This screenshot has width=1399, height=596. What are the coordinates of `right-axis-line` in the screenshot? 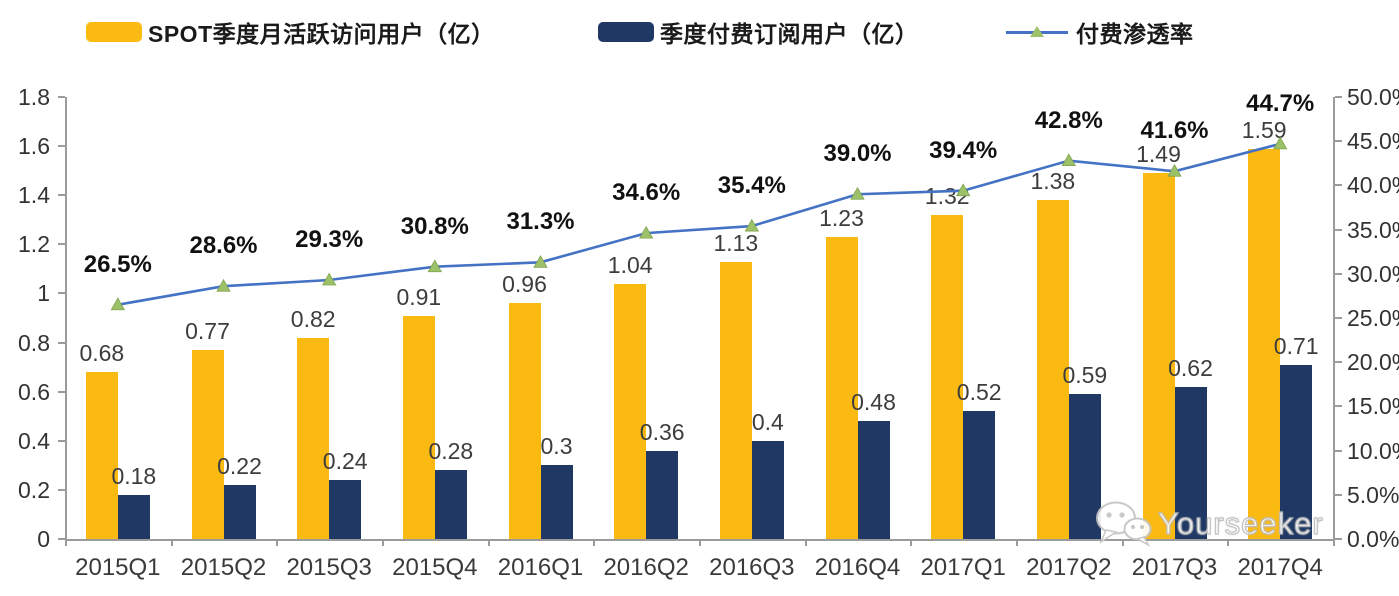 It's located at (1334, 318).